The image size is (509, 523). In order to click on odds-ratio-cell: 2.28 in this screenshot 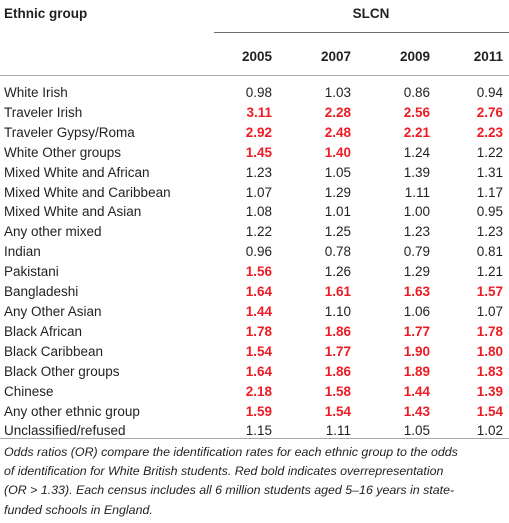, I will do `click(337, 112)`.